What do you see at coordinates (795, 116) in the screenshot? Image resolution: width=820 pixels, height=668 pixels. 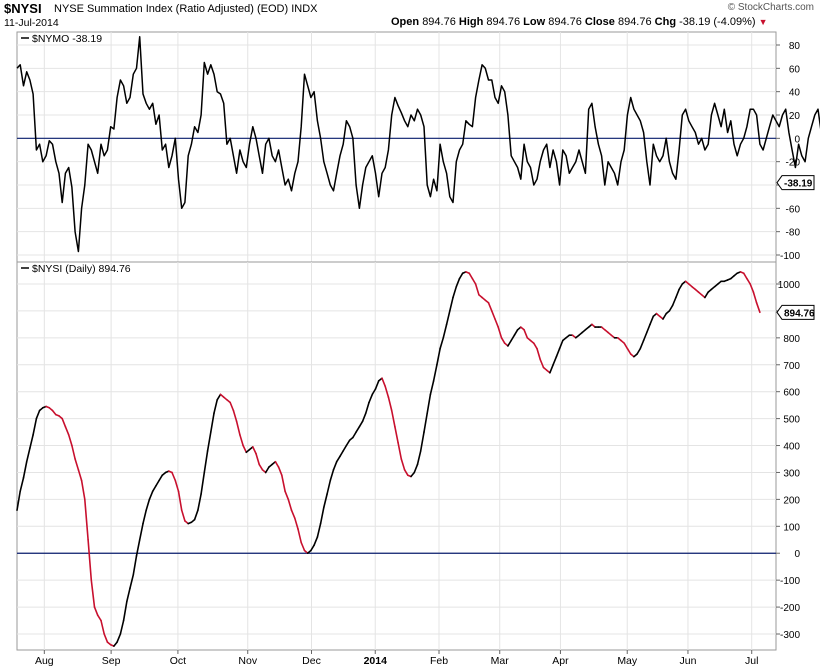 I see `y-tick-label: 20` at bounding box center [795, 116].